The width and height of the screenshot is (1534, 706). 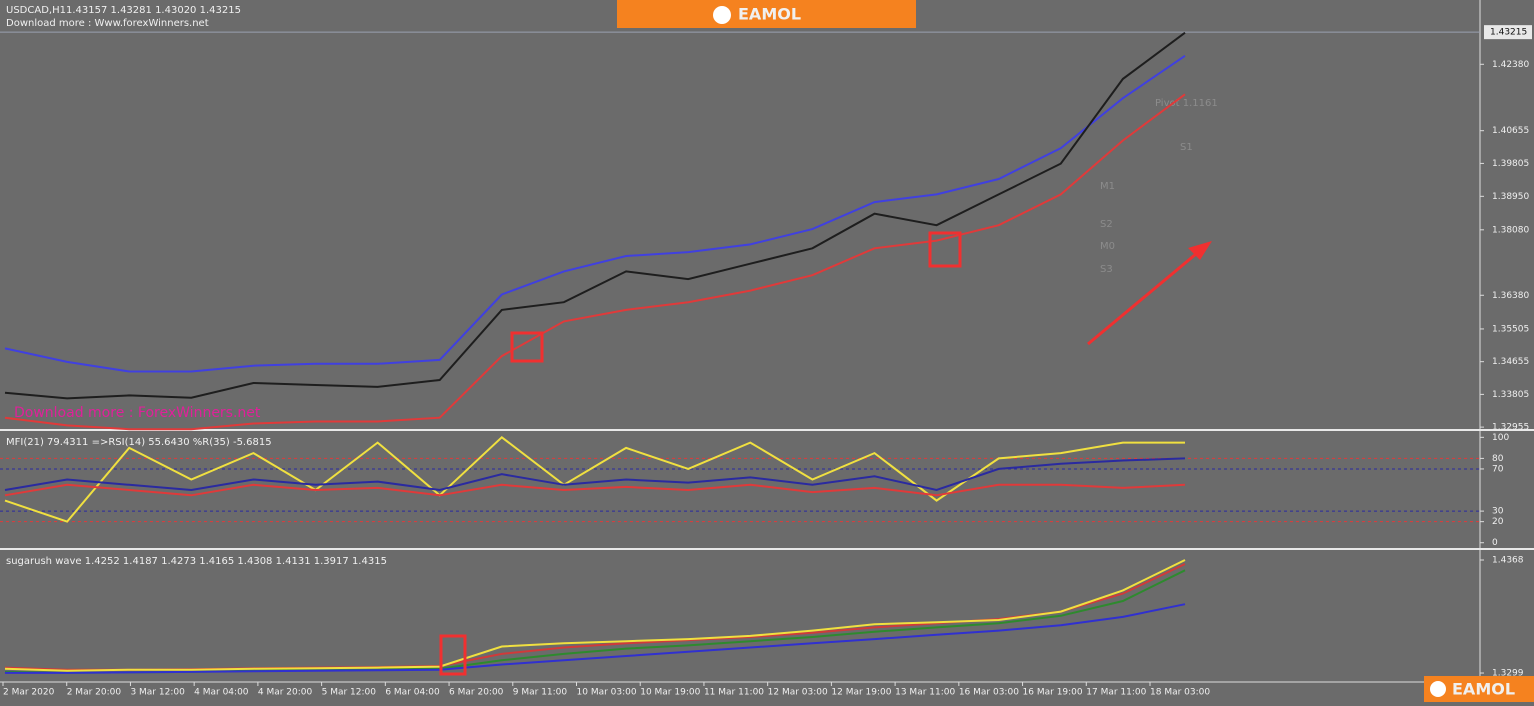 I want to click on arrow-head, so click(x=1200, y=250).